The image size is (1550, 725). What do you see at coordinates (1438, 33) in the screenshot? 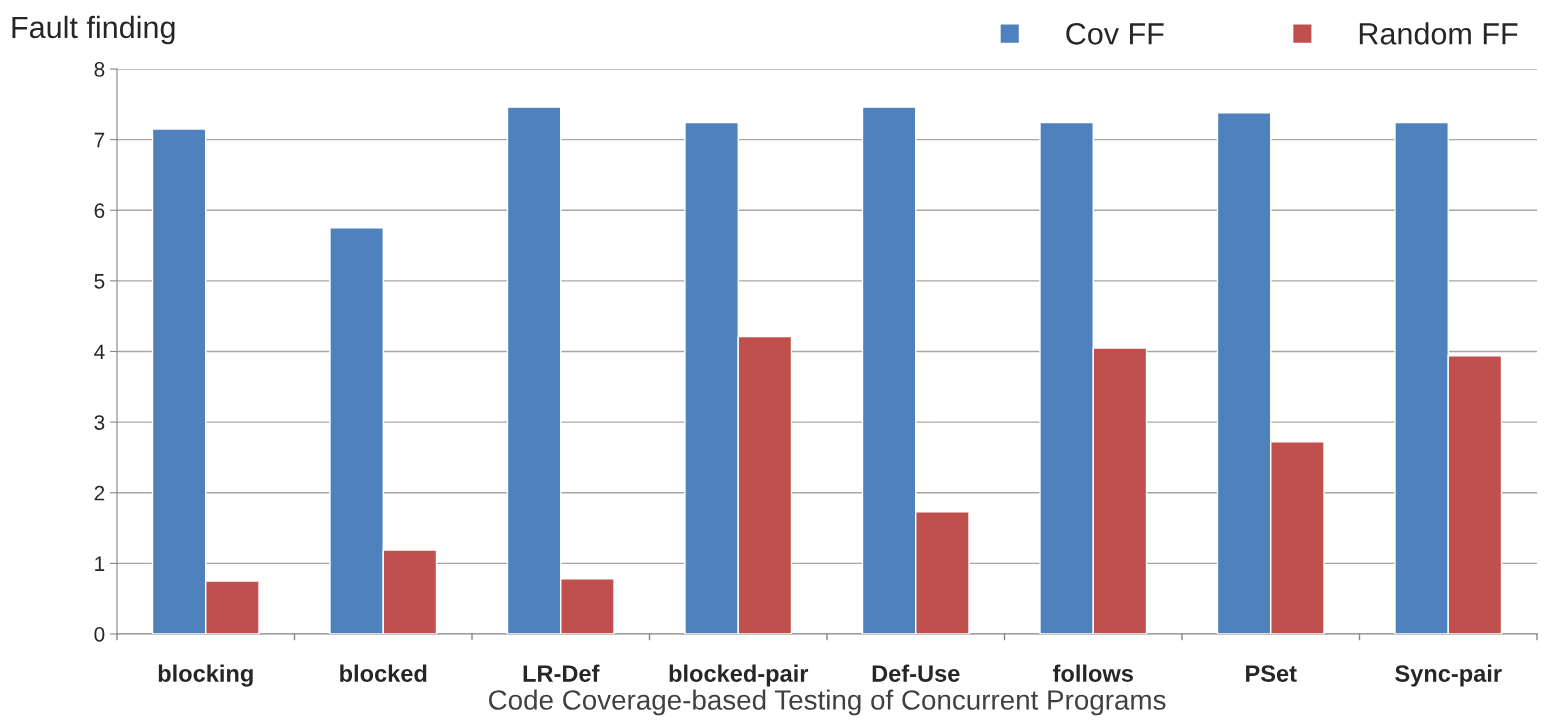
I see `legend-label: Random FF` at bounding box center [1438, 33].